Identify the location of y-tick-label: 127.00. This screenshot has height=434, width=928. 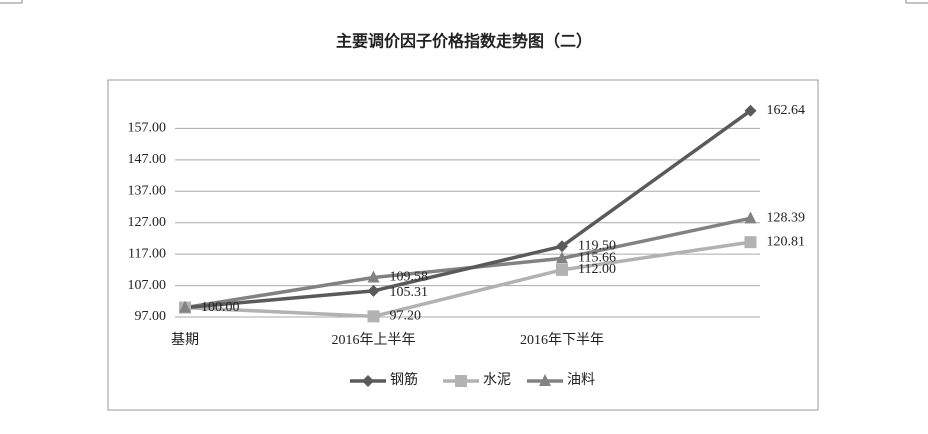
(147, 222).